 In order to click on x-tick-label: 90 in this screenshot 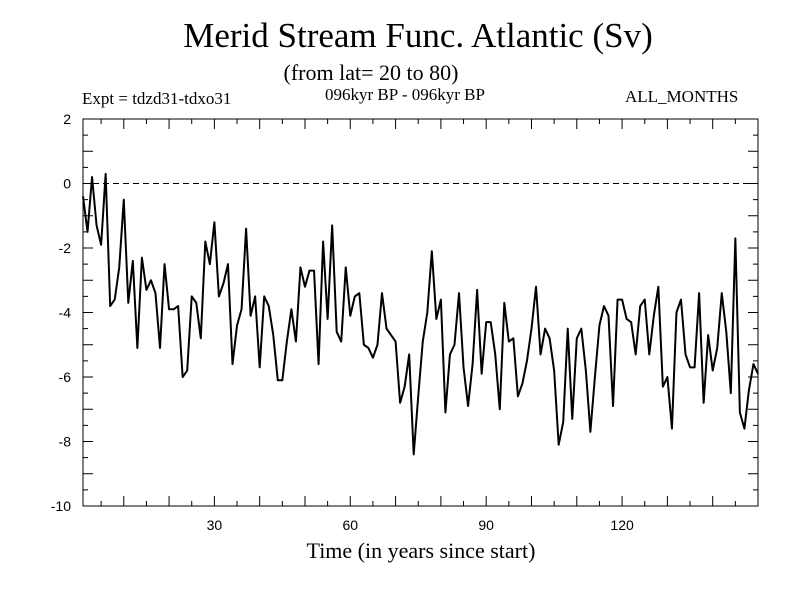, I will do `click(486, 525)`.